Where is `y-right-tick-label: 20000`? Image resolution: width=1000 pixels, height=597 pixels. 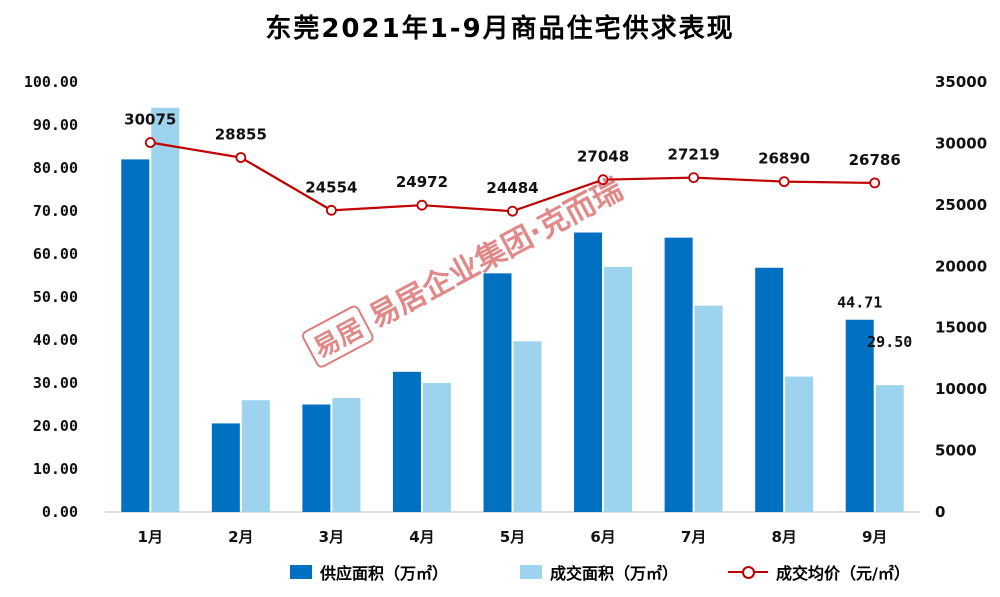
y-right-tick-label: 20000 is located at coordinates (961, 266).